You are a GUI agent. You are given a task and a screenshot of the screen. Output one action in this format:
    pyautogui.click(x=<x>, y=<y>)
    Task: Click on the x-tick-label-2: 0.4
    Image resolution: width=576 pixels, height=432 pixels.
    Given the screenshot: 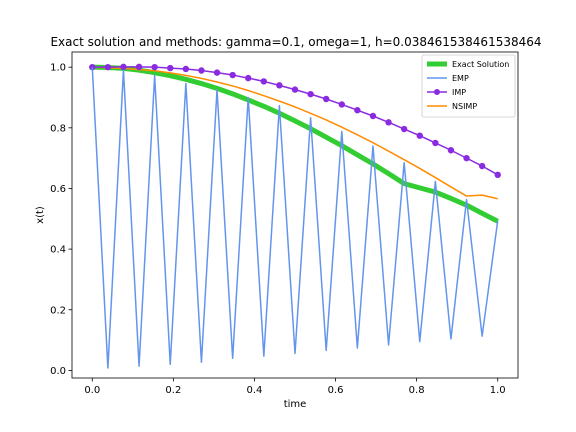 What is the action you would take?
    pyautogui.click(x=255, y=390)
    